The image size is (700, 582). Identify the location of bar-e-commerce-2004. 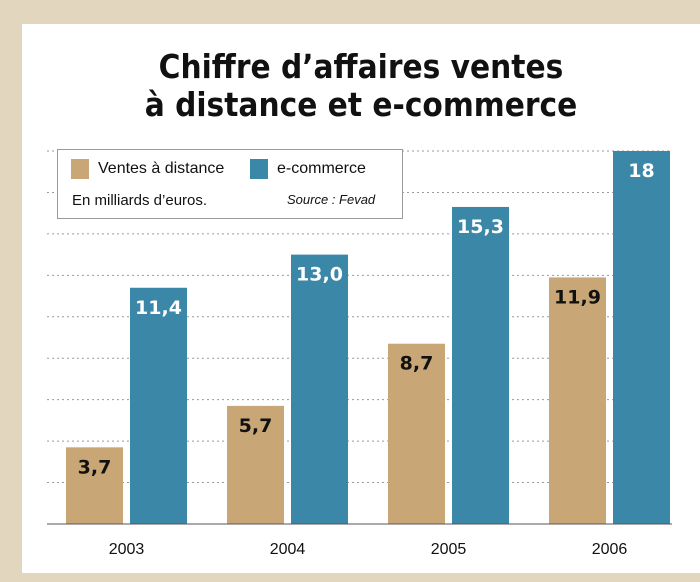
(319, 389).